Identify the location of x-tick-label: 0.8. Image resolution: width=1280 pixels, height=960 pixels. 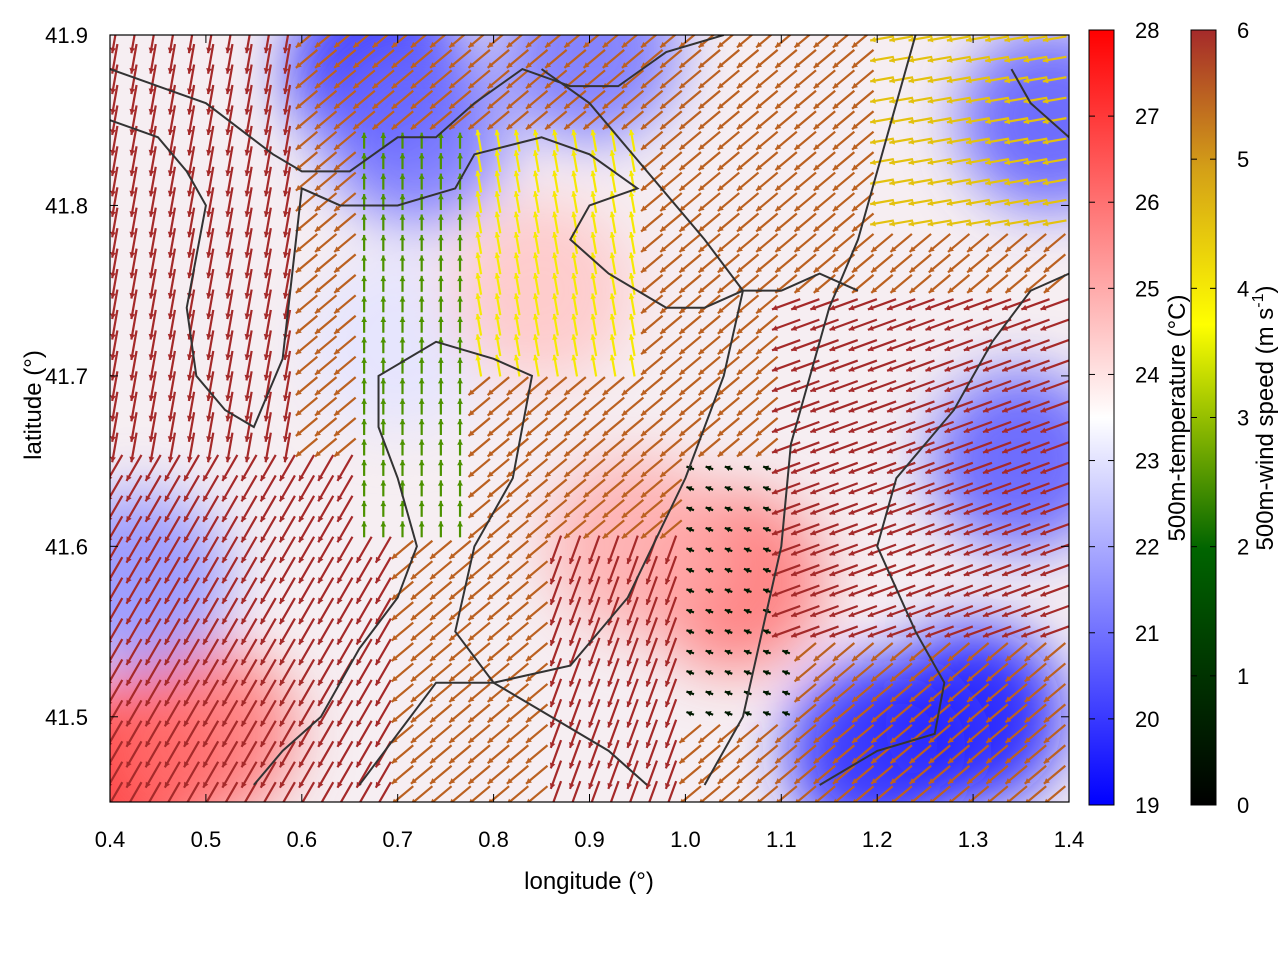
(493, 839).